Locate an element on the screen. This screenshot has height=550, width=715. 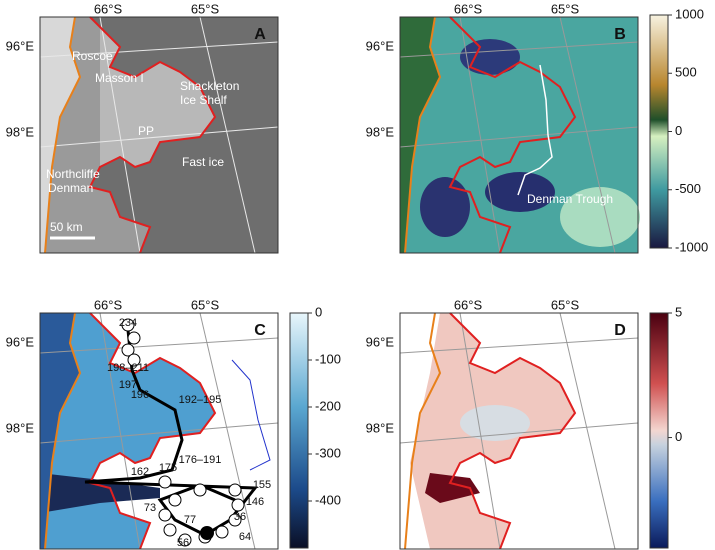
place-label: Shackleton is located at coordinates (209, 86).